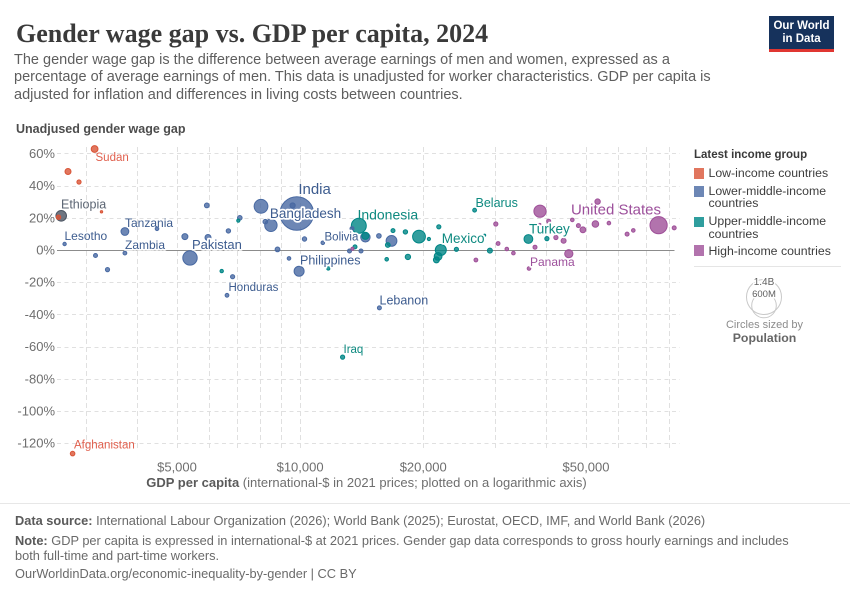  I want to click on svg-text: Tanzania, so click(149, 223).